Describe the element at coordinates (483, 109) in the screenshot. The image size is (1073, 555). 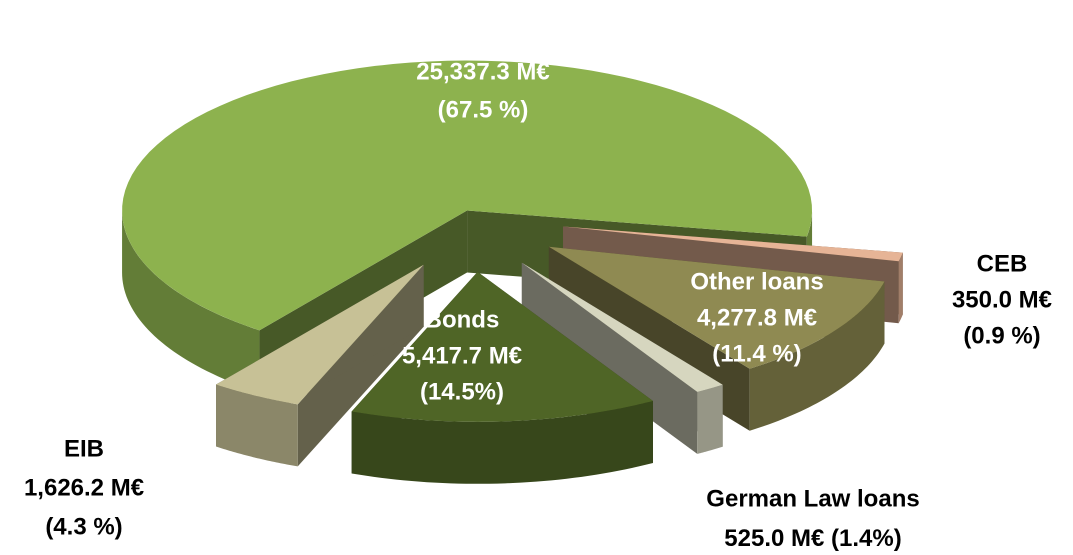
I see `slice-percent: (67.5 %)` at that location.